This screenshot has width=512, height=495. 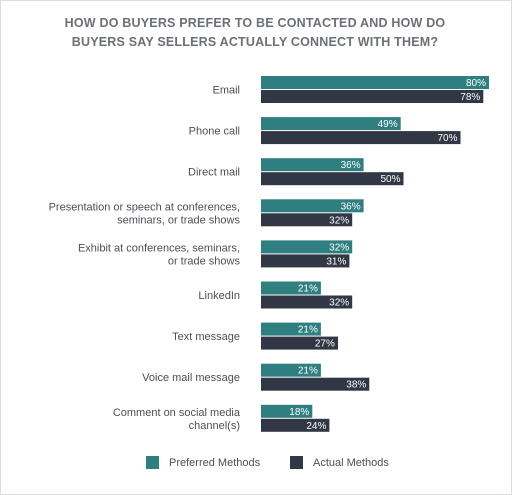 I want to click on value-label-actual: 78%, so click(x=470, y=97).